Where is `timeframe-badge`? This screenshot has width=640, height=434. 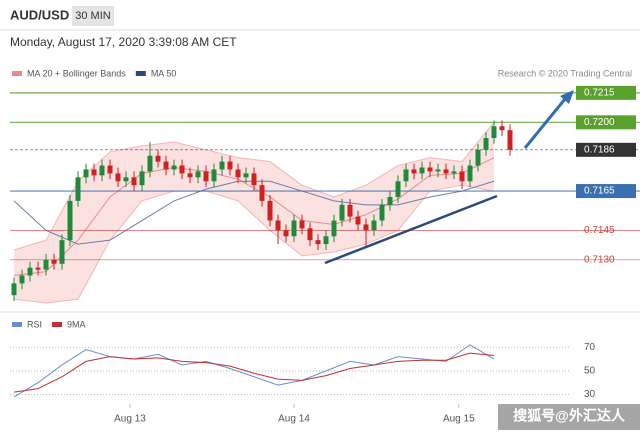 timeframe-badge is located at coordinates (93, 16).